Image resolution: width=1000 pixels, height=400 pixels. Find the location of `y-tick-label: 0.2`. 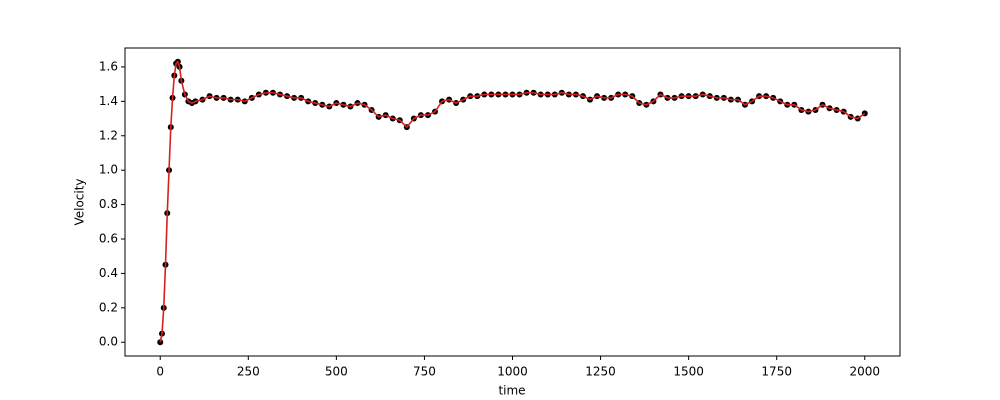

y-tick-label: 0.2 is located at coordinates (108, 307).